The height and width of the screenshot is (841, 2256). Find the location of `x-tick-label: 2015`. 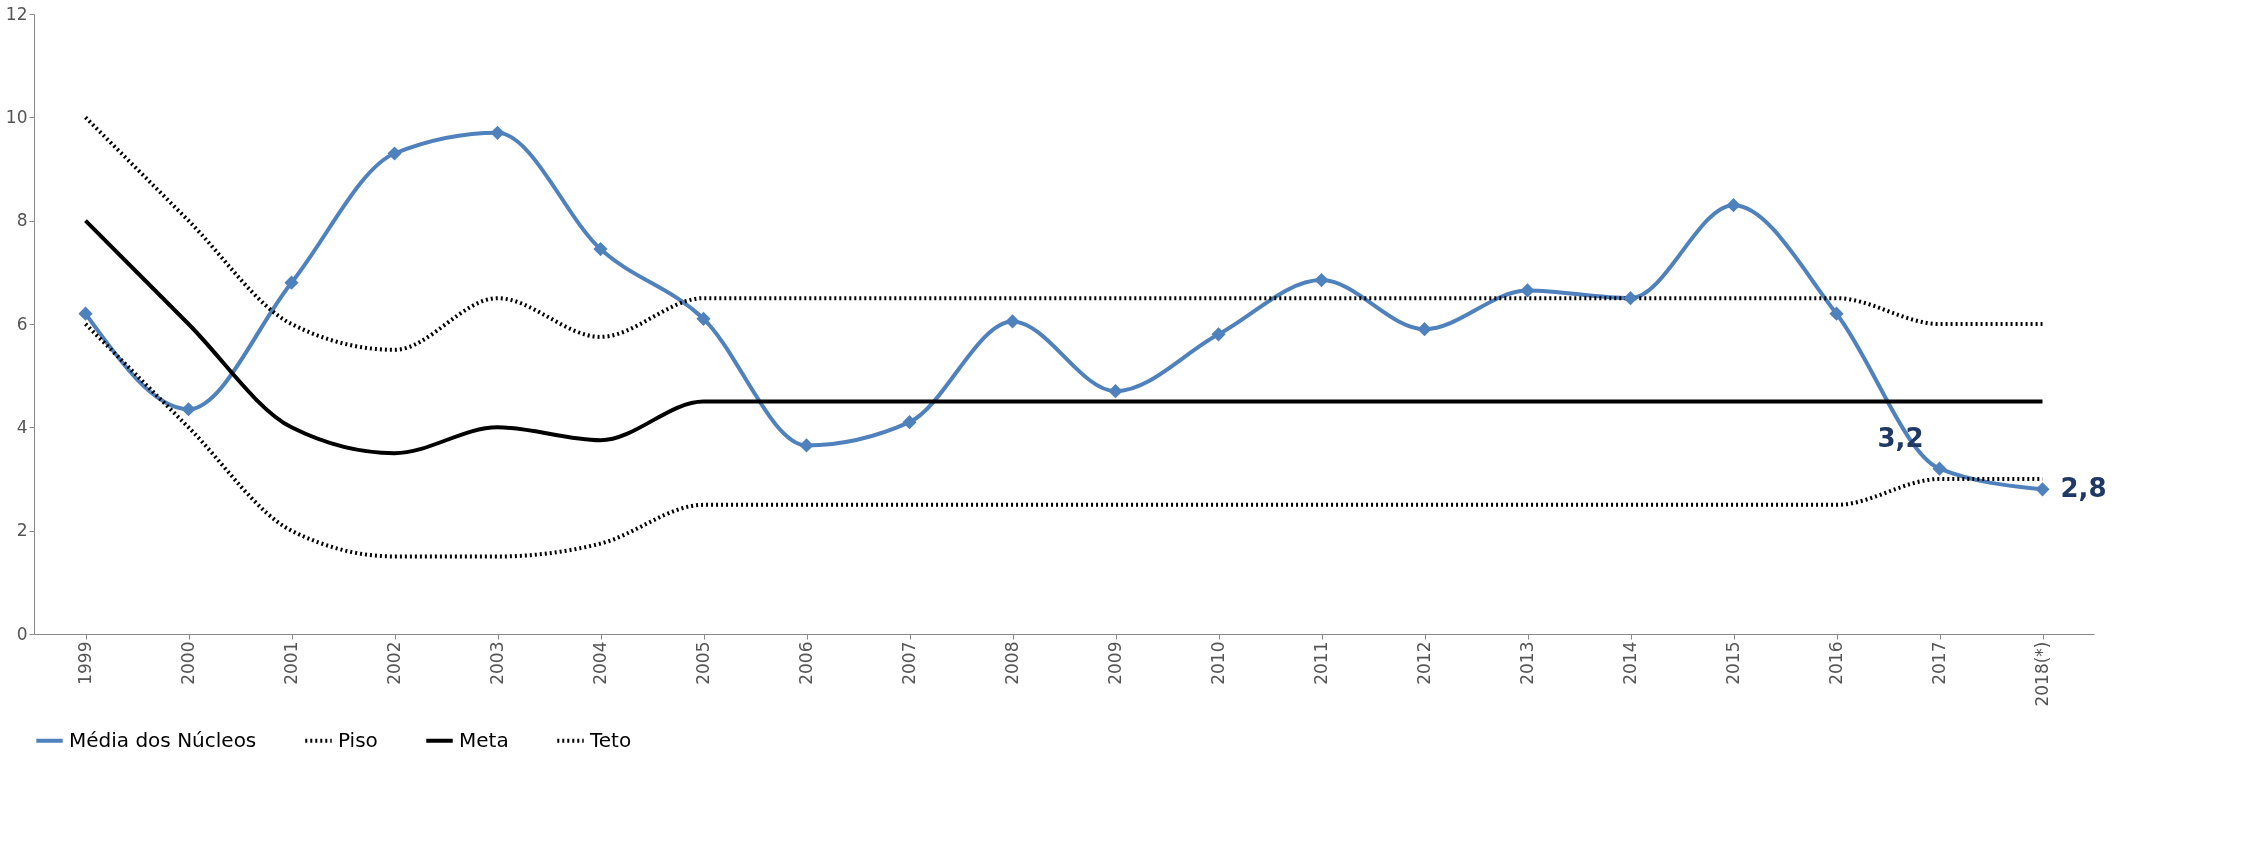

x-tick-label: 2015 is located at coordinates (1733, 663).